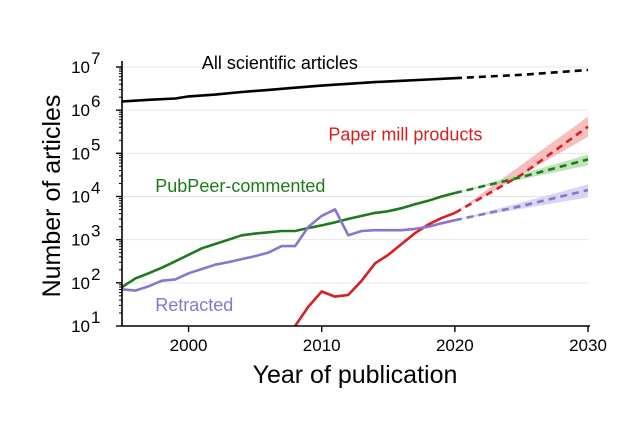 The height and width of the screenshot is (422, 640). What do you see at coordinates (194, 305) in the screenshot?
I see `series-label: Retracted` at bounding box center [194, 305].